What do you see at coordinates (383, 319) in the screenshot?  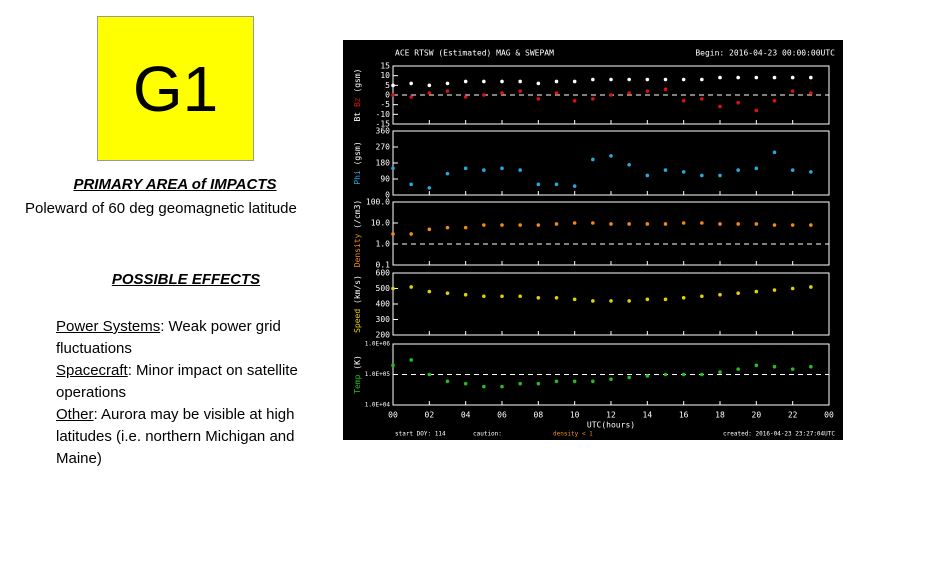 I see `y-tick-label: 300` at bounding box center [383, 319].